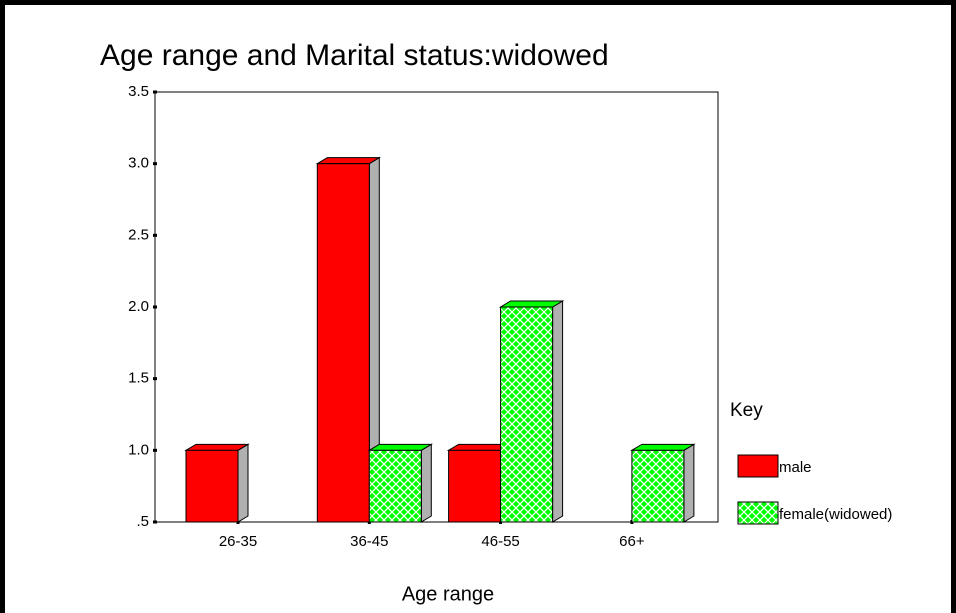 The height and width of the screenshot is (613, 956). What do you see at coordinates (238, 541) in the screenshot?
I see `x-tick-label: 26-35` at bounding box center [238, 541].